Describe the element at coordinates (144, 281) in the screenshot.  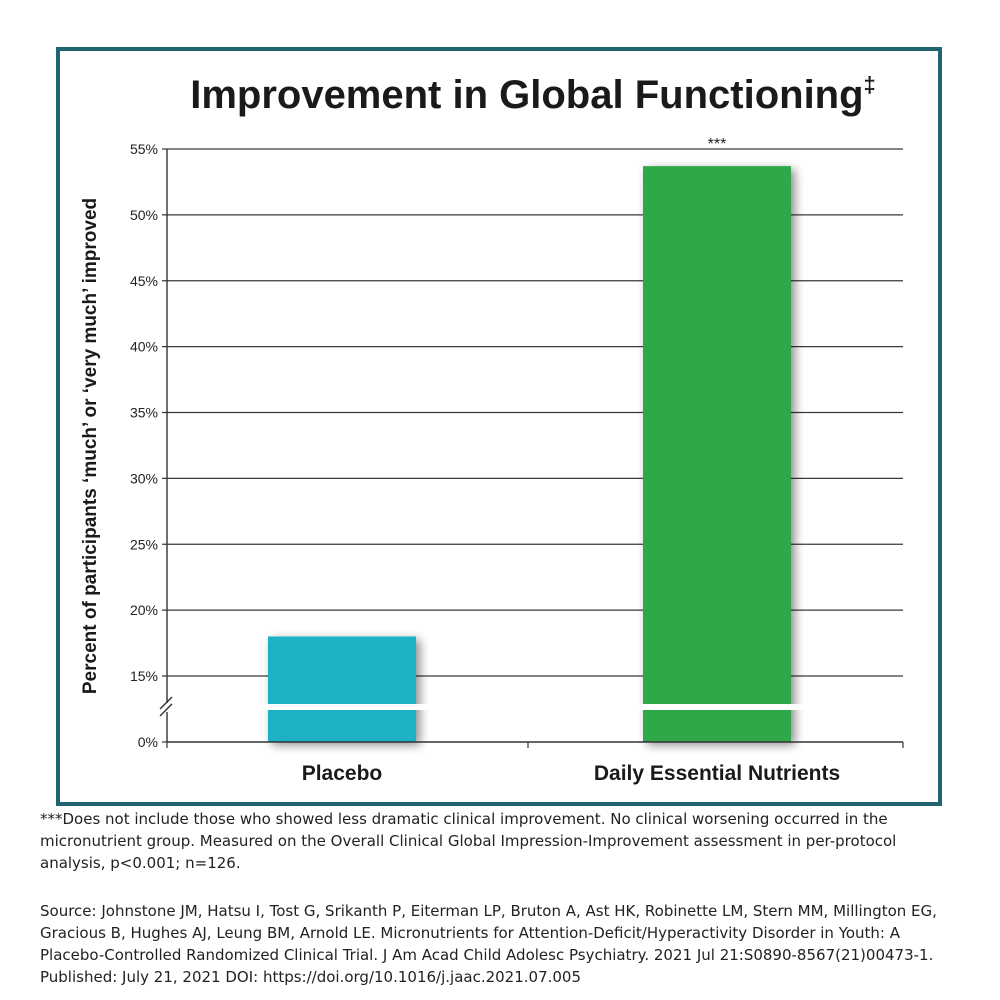
I see `y-tick-label: 45%` at that location.